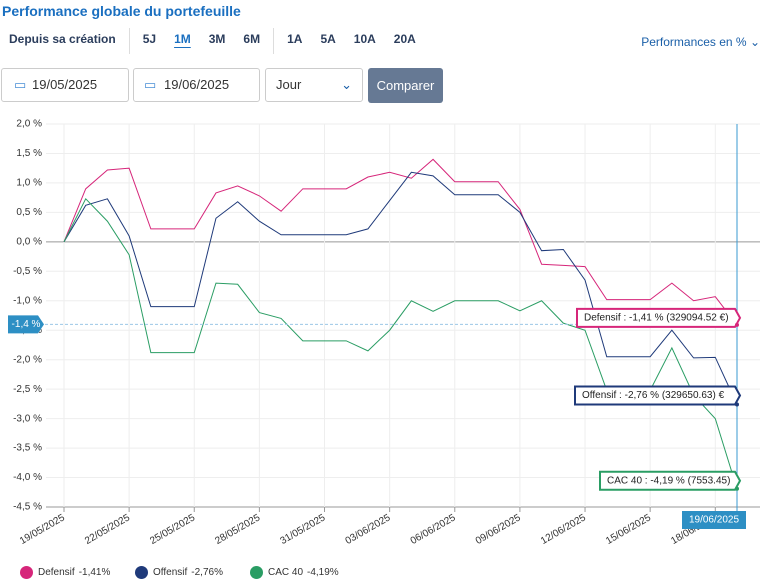 This screenshot has width=760, height=581. What do you see at coordinates (314, 85) in the screenshot?
I see `period-select: Jour ⌄` at bounding box center [314, 85].